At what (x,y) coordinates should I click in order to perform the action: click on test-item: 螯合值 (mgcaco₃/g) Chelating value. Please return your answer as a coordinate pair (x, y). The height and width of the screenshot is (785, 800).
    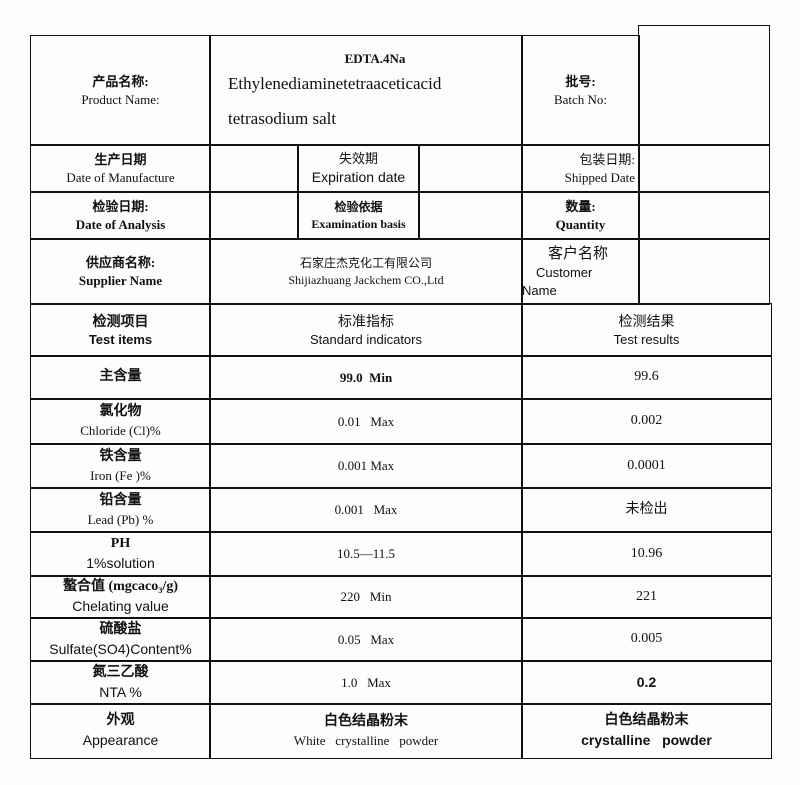
    Looking at the image, I should click on (120, 597).